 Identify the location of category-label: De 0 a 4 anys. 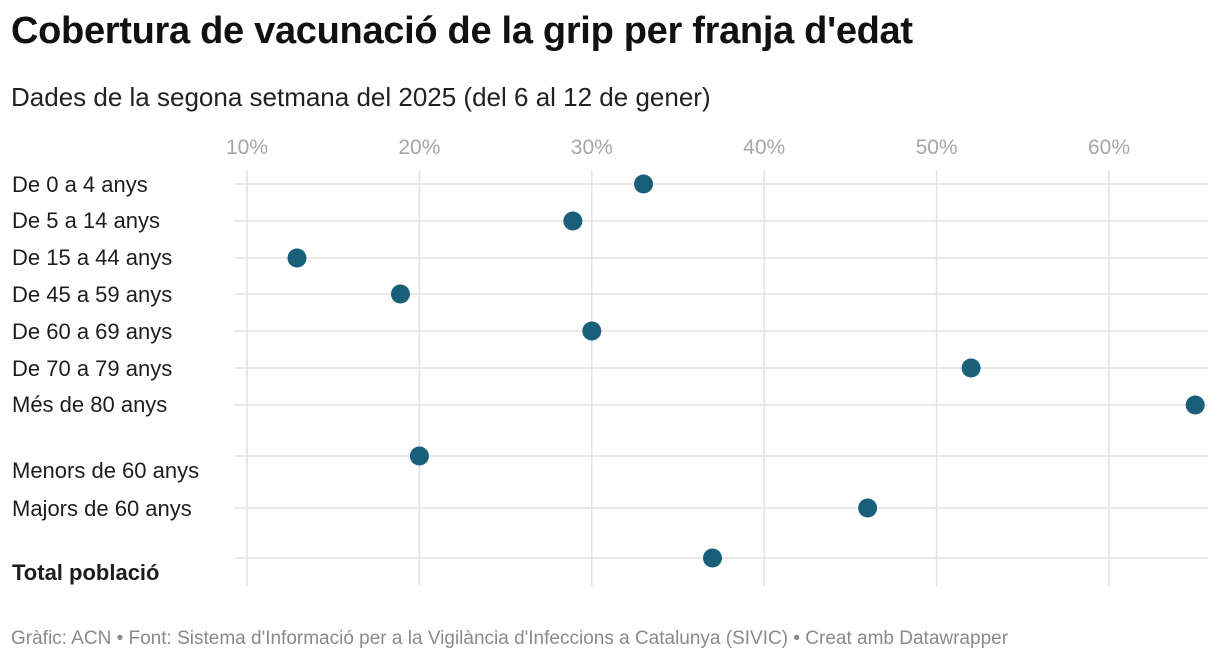
(80, 184).